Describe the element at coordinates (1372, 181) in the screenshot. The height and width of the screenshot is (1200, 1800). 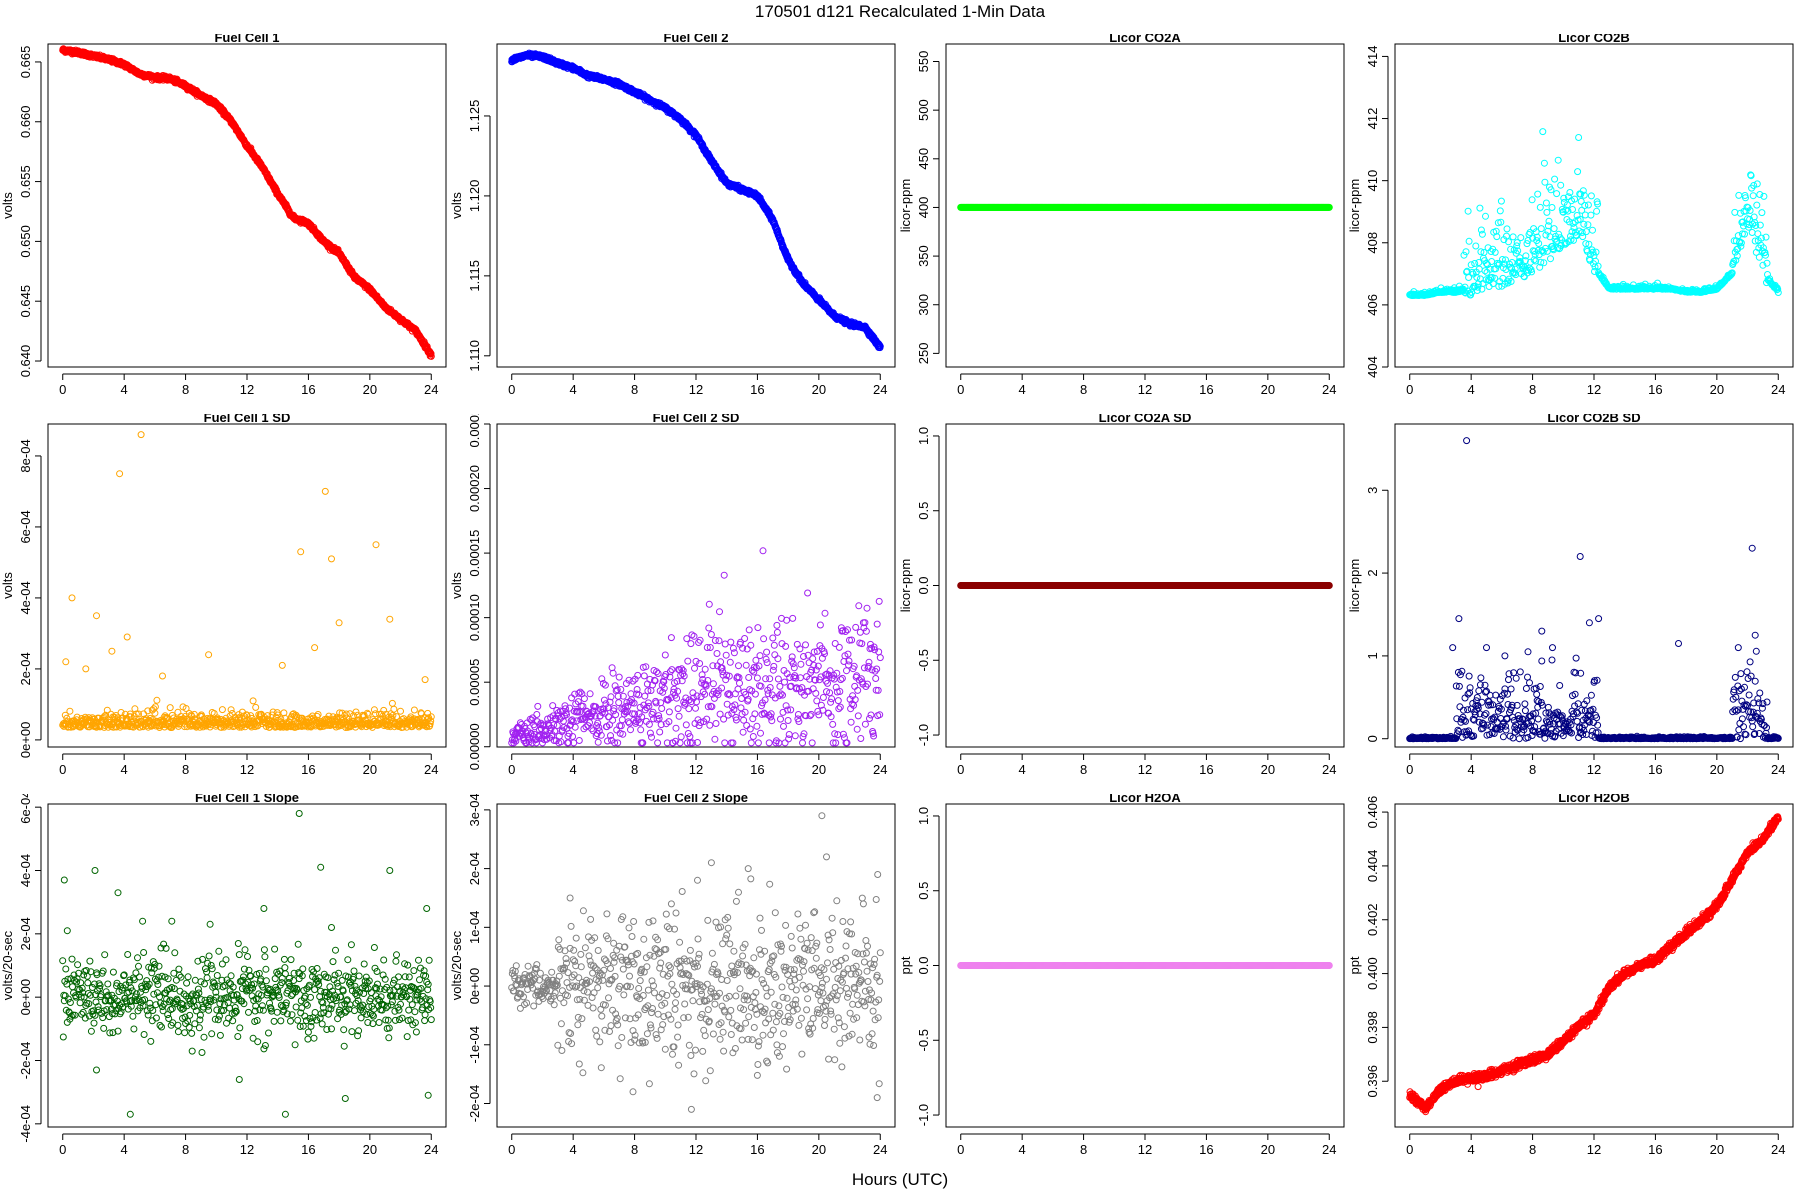
I see `y-tick-label: 410` at that location.